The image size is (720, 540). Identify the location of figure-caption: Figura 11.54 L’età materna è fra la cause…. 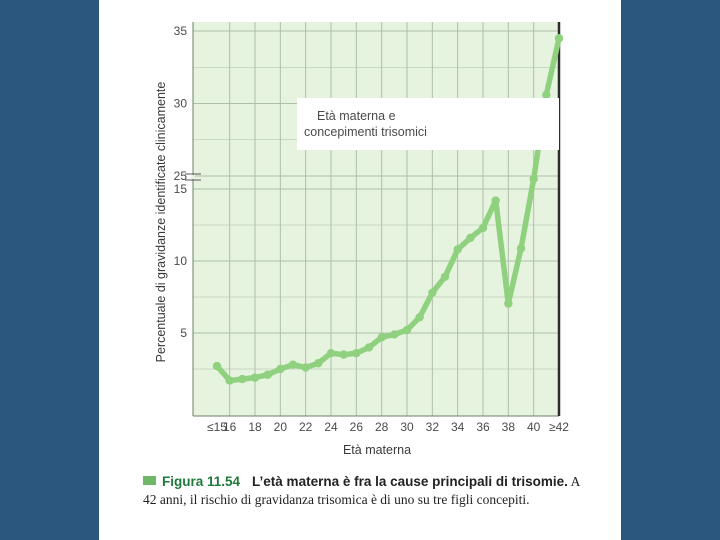
(363, 491).